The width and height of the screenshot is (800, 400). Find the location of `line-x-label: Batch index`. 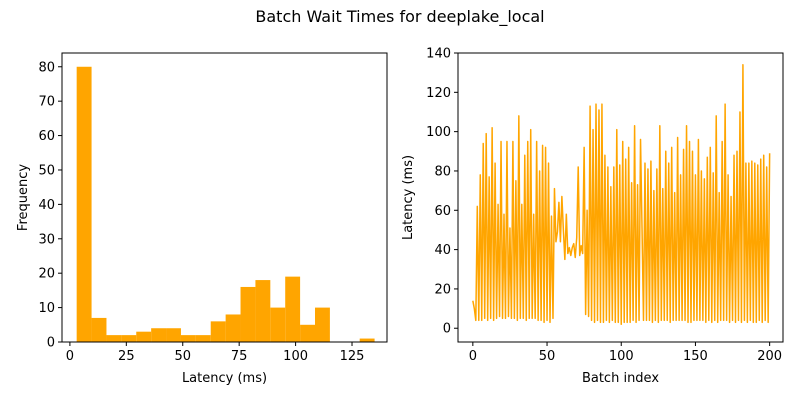

line-x-label: Batch index is located at coordinates (620, 378).